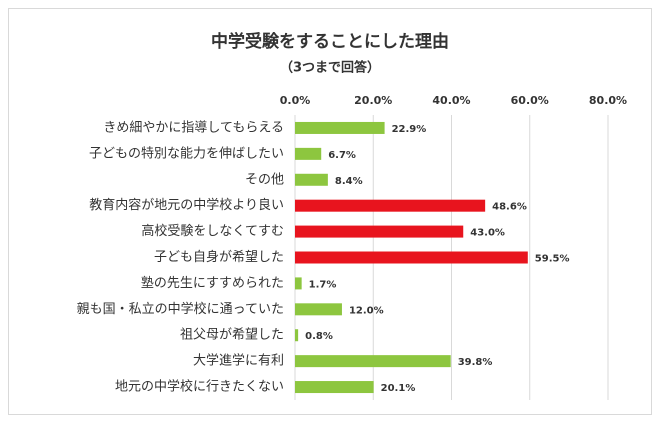 The width and height of the screenshot is (660, 423). I want to click on y-tick-label: 大学進学に有利, so click(238, 361).